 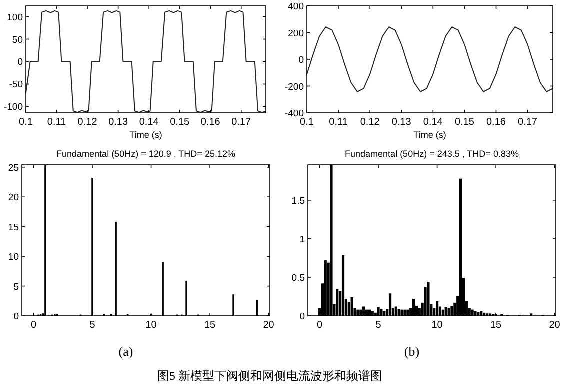 I want to click on y-tick-label: -400, so click(x=294, y=114).